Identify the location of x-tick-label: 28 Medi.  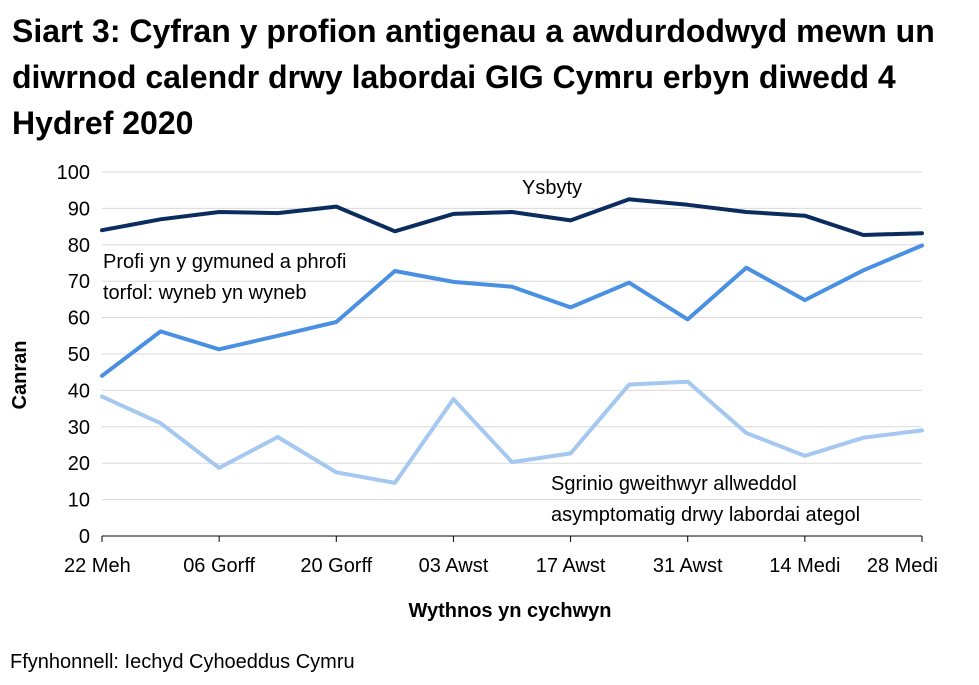
(902, 566).